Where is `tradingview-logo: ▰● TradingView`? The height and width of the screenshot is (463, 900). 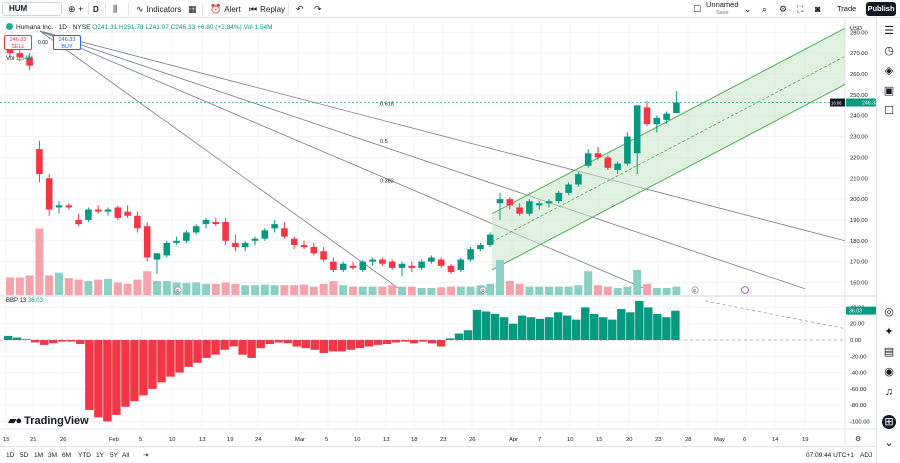
tradingview-logo: ▰● TradingView is located at coordinates (48, 421).